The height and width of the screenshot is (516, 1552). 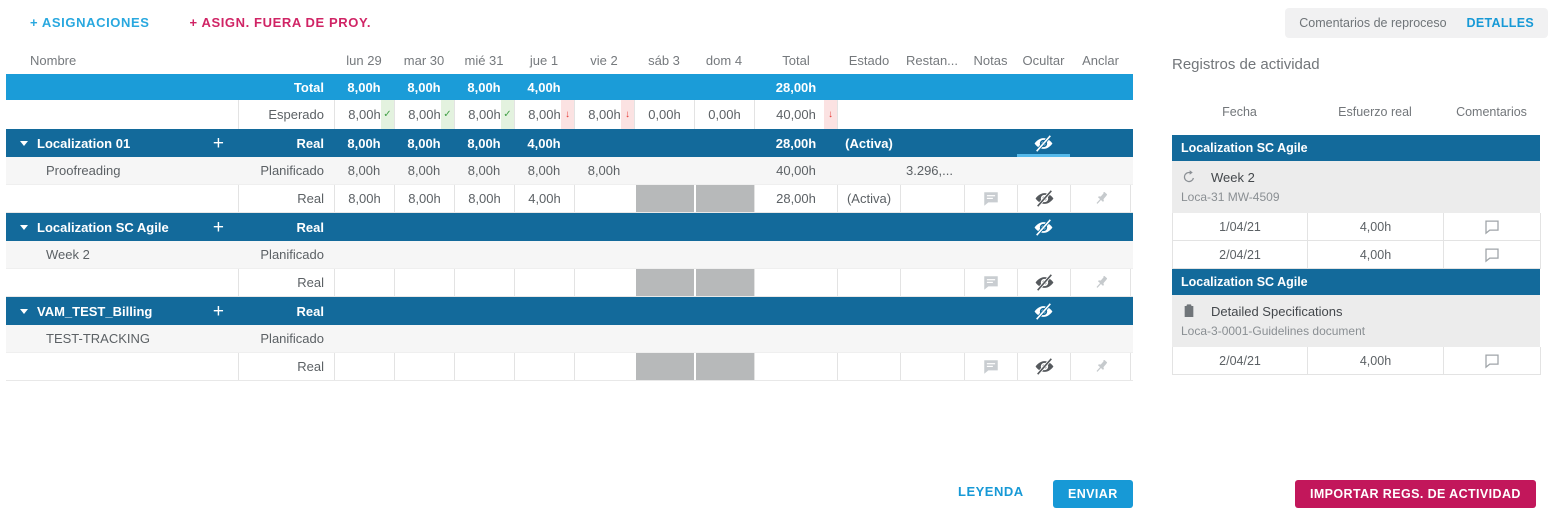 I want to click on task-name: TEST-TRACKING, so click(x=98, y=338).